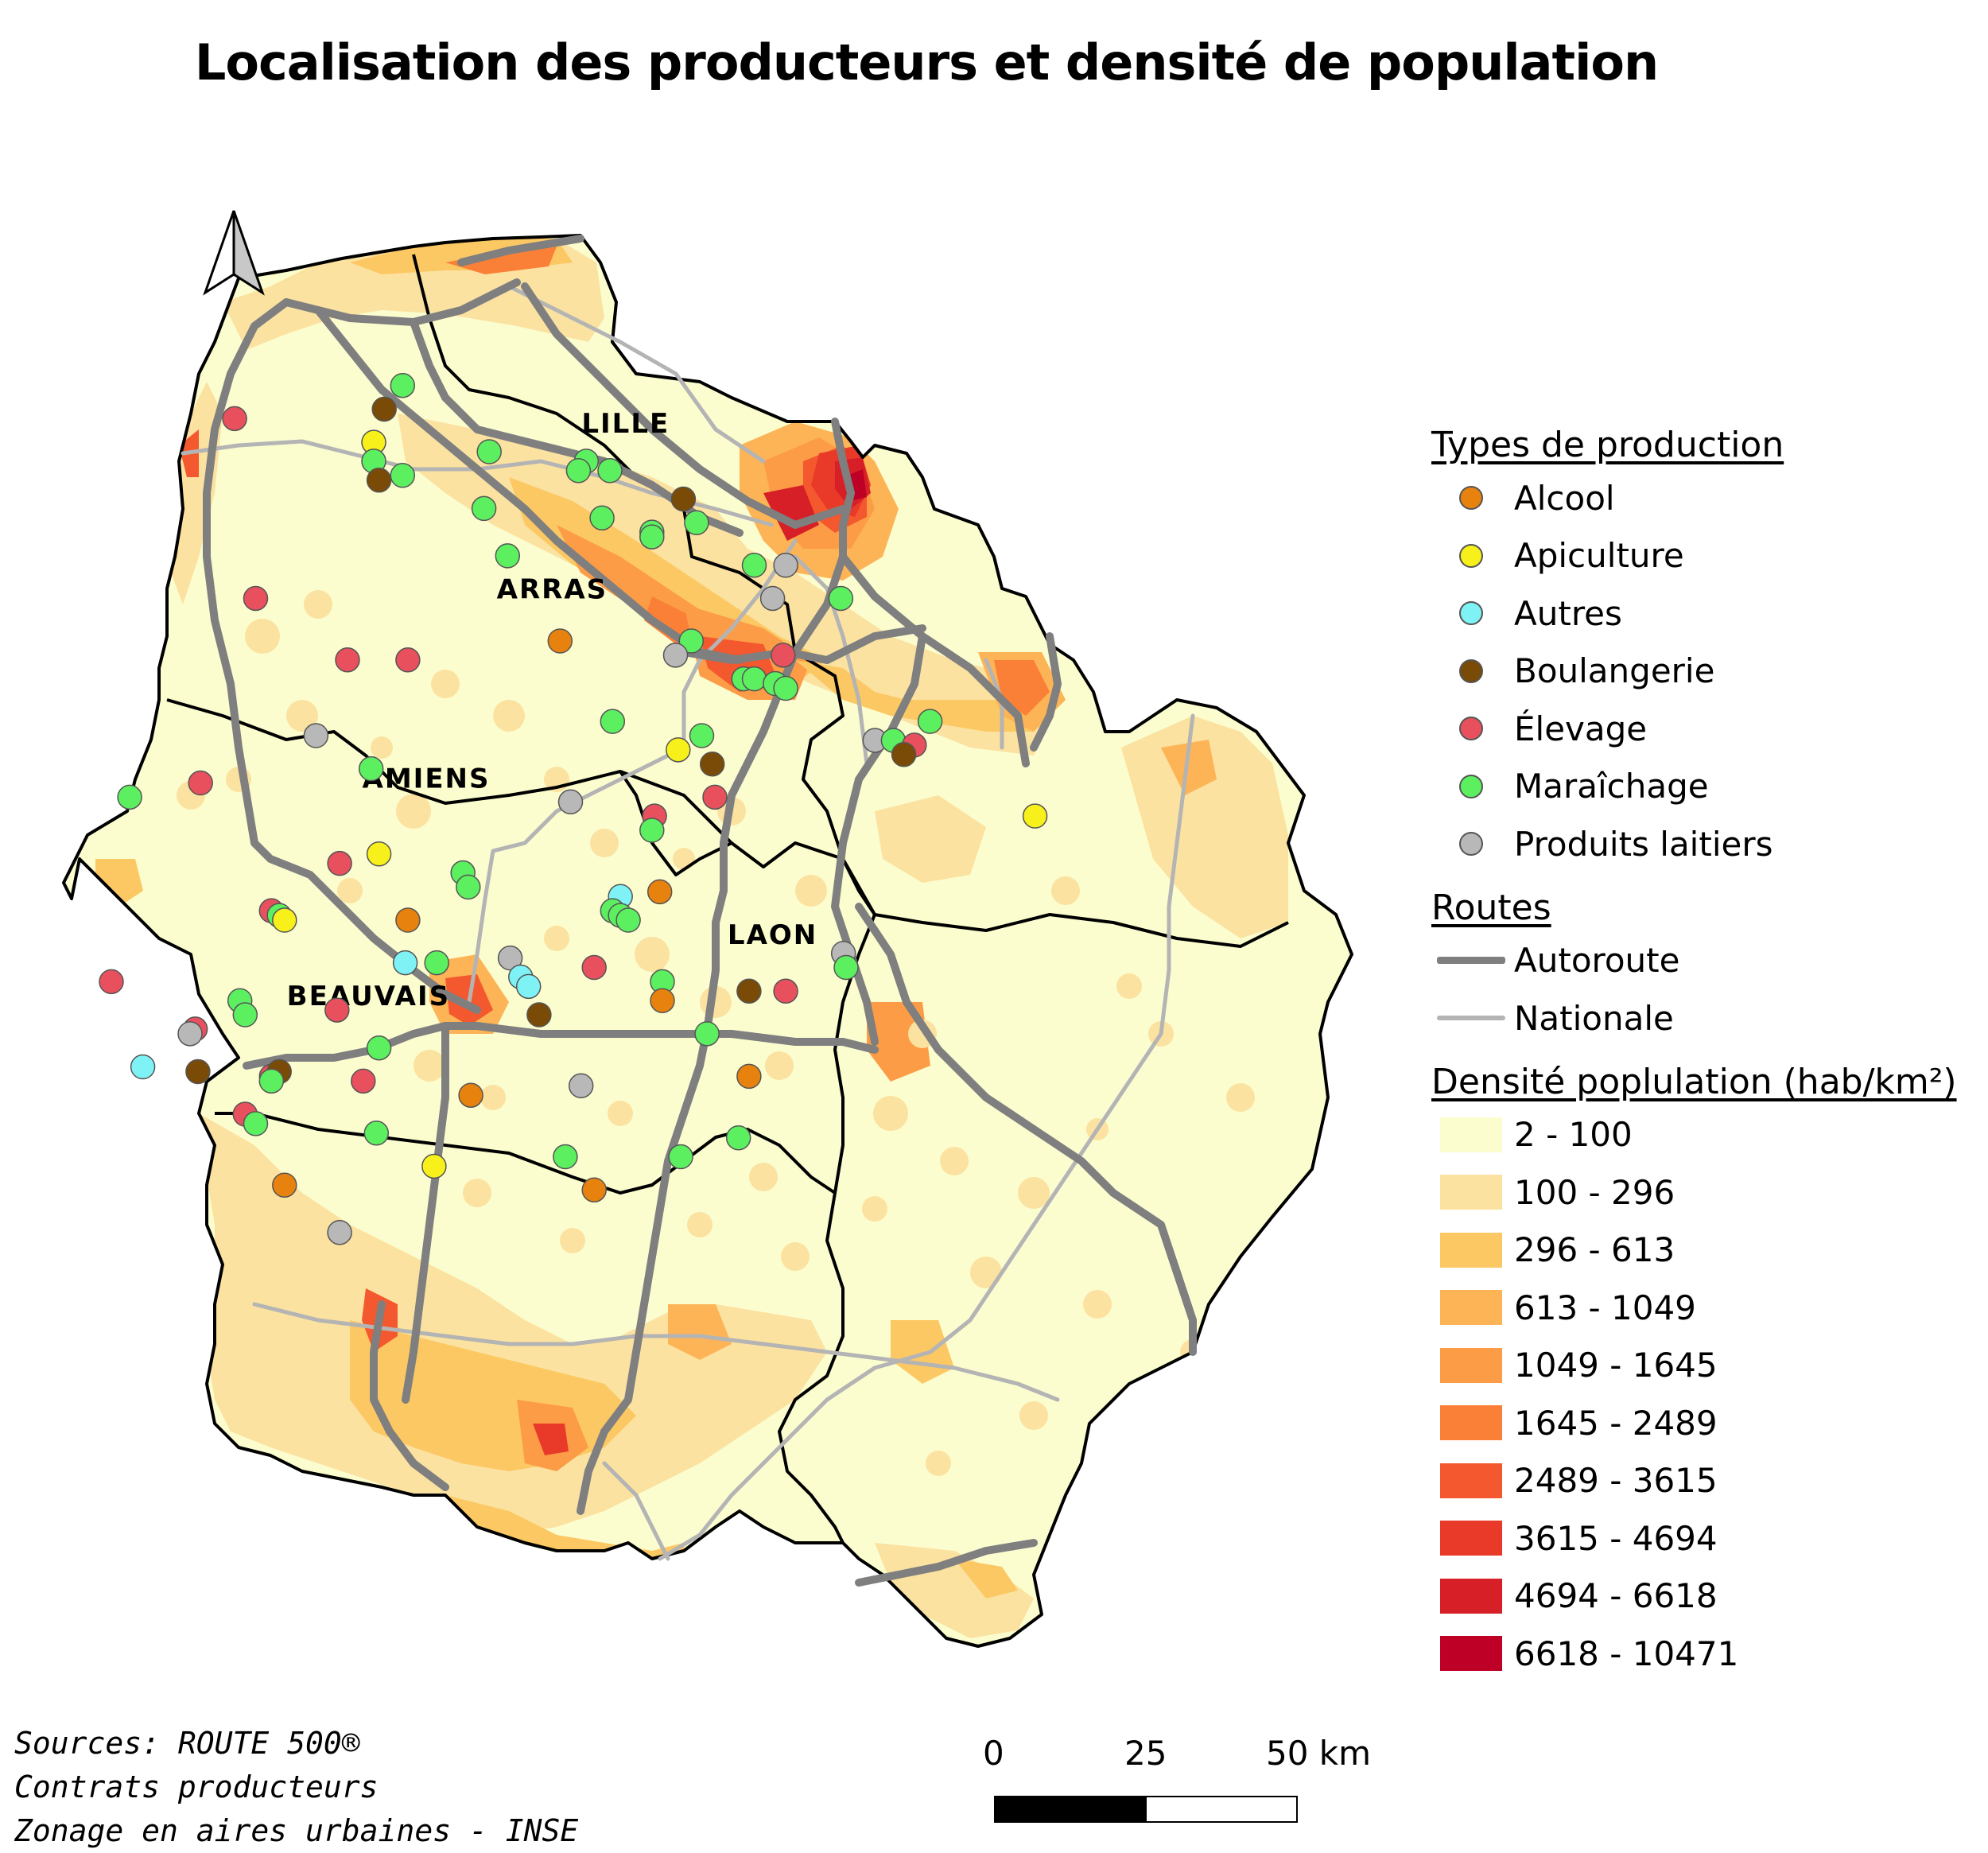 The width and height of the screenshot is (1988, 1853). I want to click on legend-dot, so click(1471, 671).